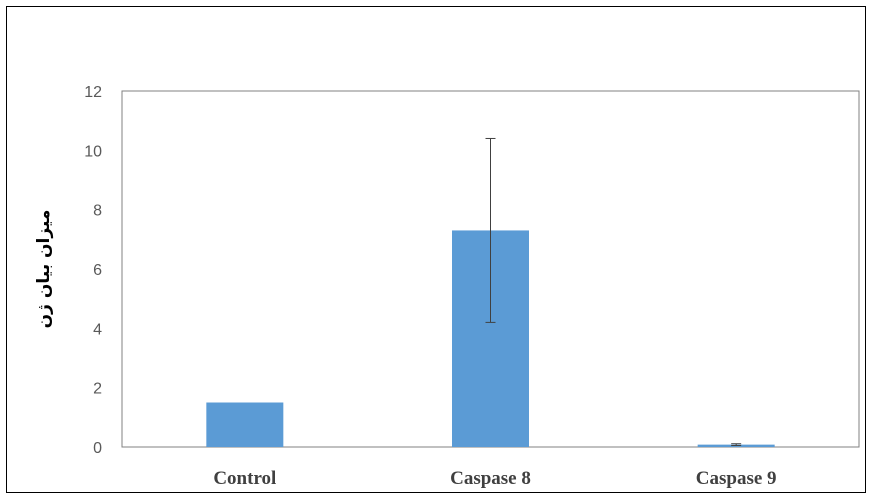  I want to click on y-tick-label: 6, so click(97, 270).